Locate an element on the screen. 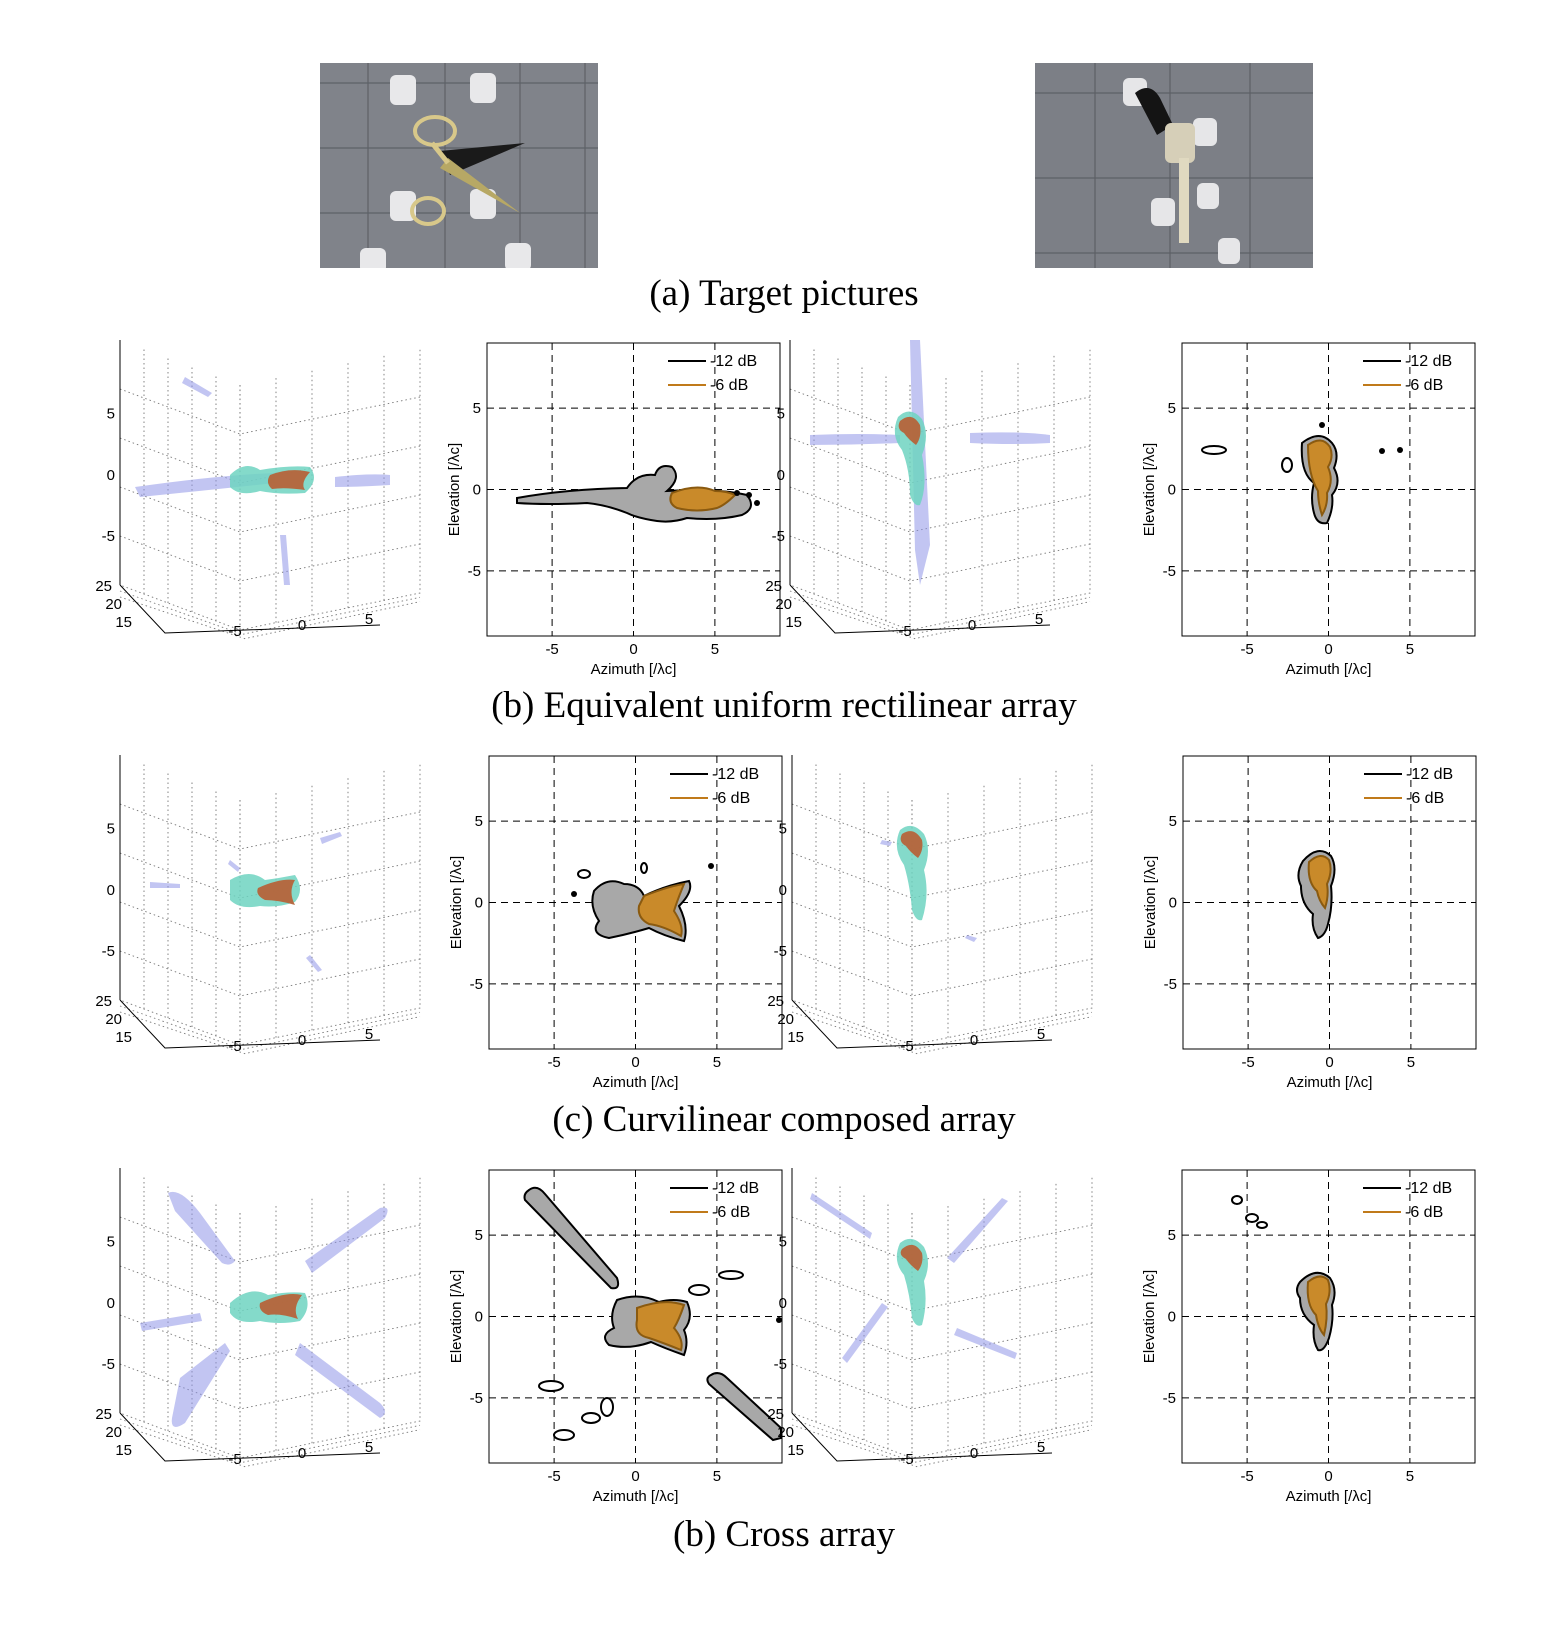 The width and height of the screenshot is (1568, 1643). row-d-scissors-3d-plot: -5 0 5 25 20 15 -5 0 5 is located at coordinates (262, 1328).